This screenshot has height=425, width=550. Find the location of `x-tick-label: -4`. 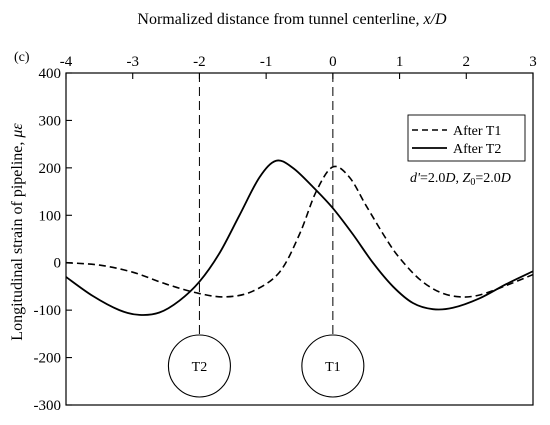

x-tick-label: -4 is located at coordinates (66, 62).